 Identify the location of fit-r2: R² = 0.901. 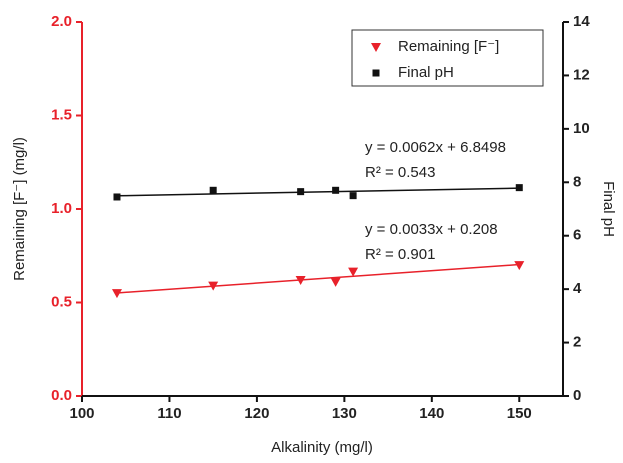
(400, 254).